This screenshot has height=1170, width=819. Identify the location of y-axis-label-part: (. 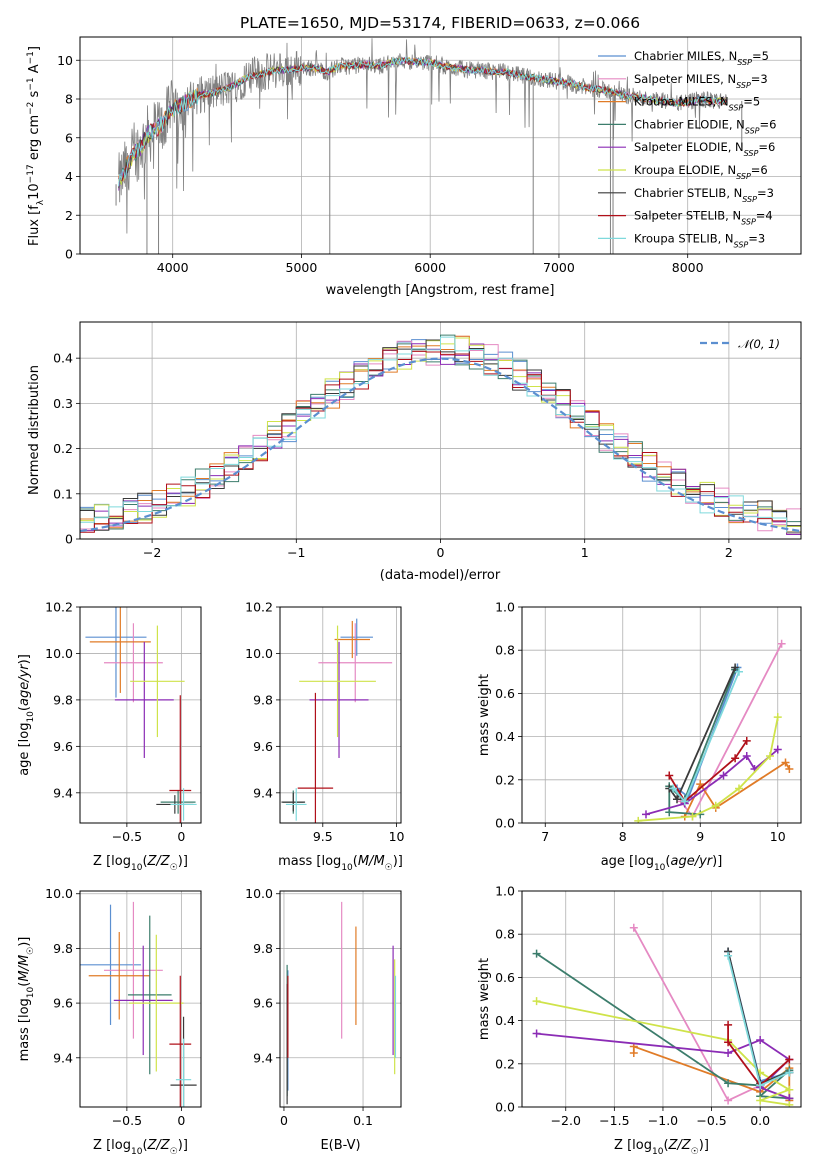
(24, 708).